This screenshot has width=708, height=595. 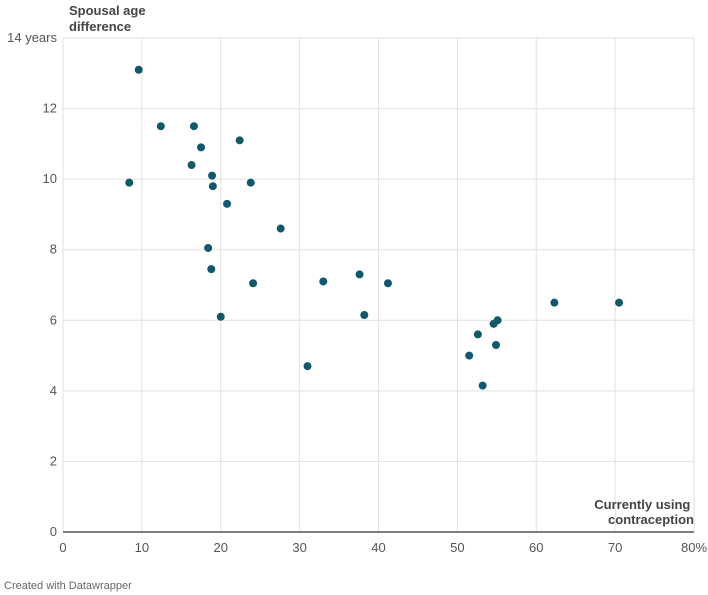 What do you see at coordinates (457, 547) in the screenshot?
I see `x-tick-label: 50` at bounding box center [457, 547].